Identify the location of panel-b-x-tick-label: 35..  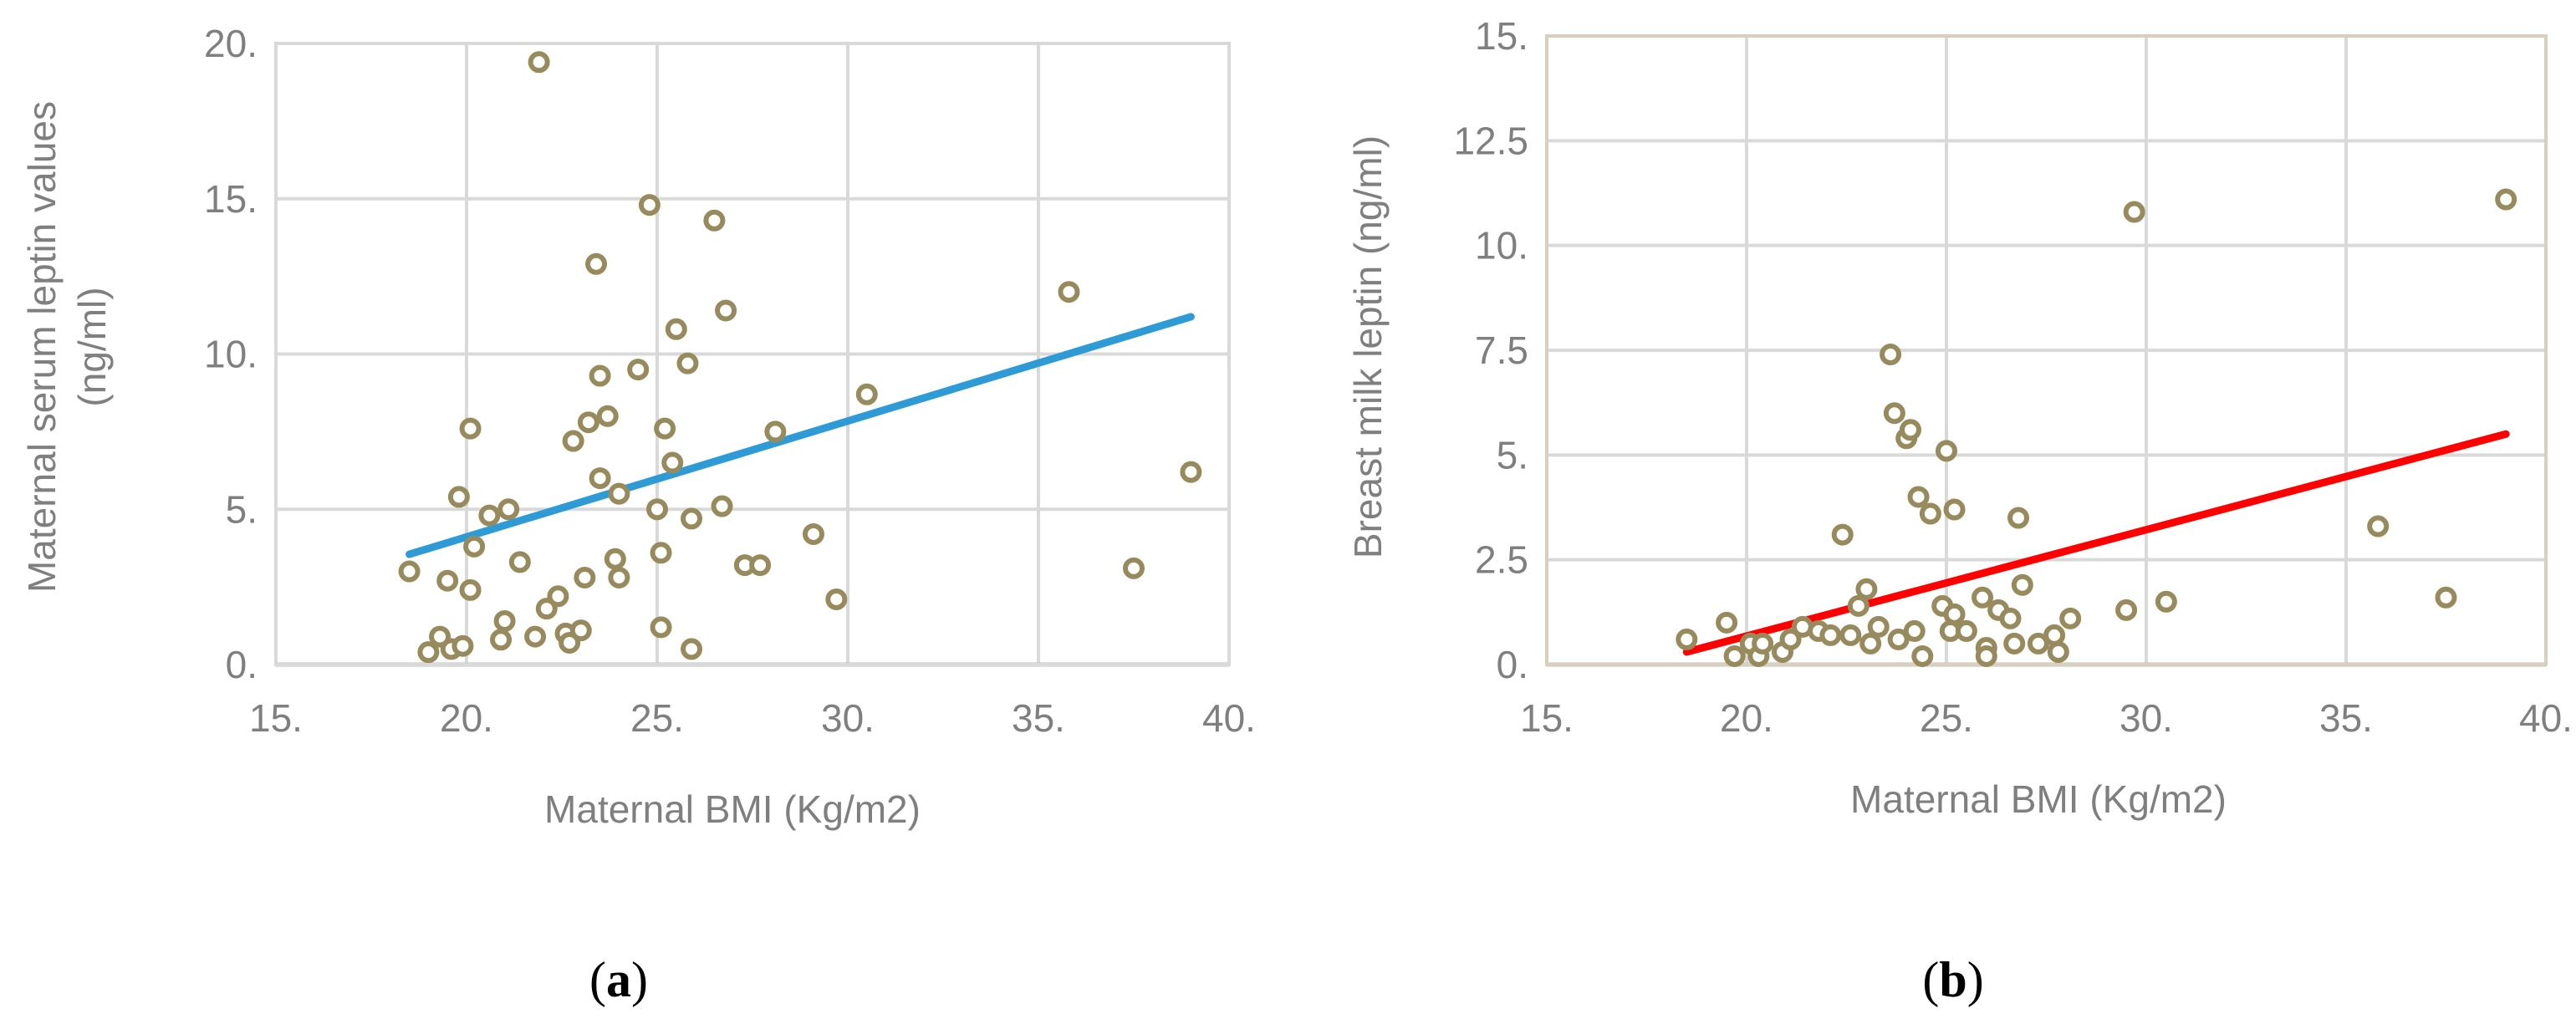
(2346, 718).